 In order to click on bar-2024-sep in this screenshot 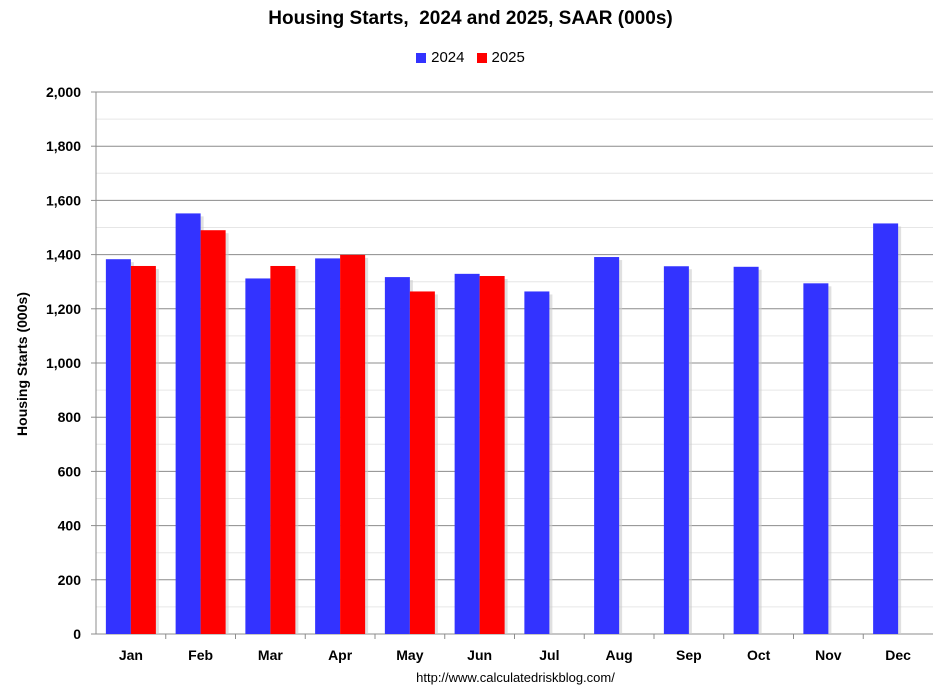, I will do `click(676, 450)`.